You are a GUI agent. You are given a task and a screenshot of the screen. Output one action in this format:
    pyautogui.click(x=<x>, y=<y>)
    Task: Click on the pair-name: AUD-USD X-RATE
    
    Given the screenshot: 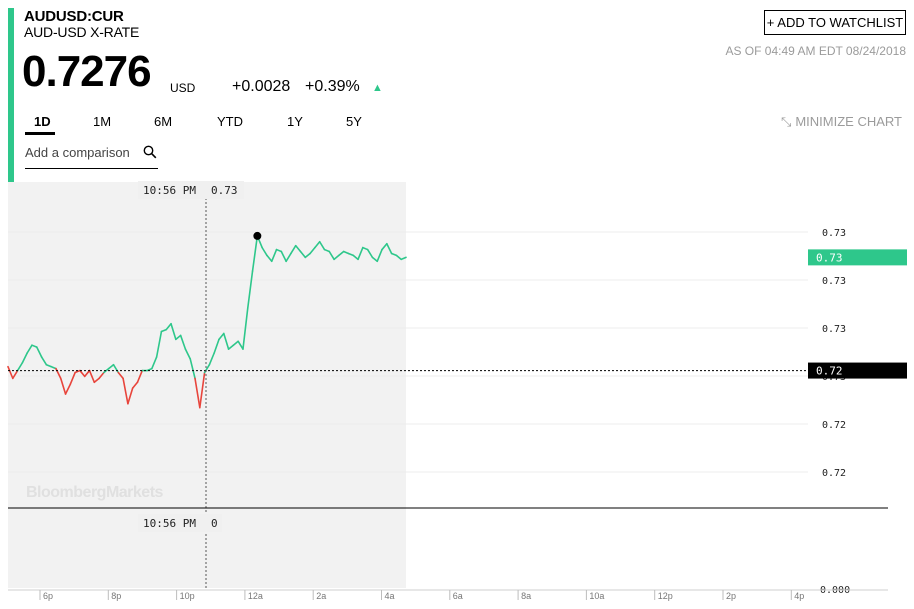 What is the action you would take?
    pyautogui.click(x=82, y=32)
    